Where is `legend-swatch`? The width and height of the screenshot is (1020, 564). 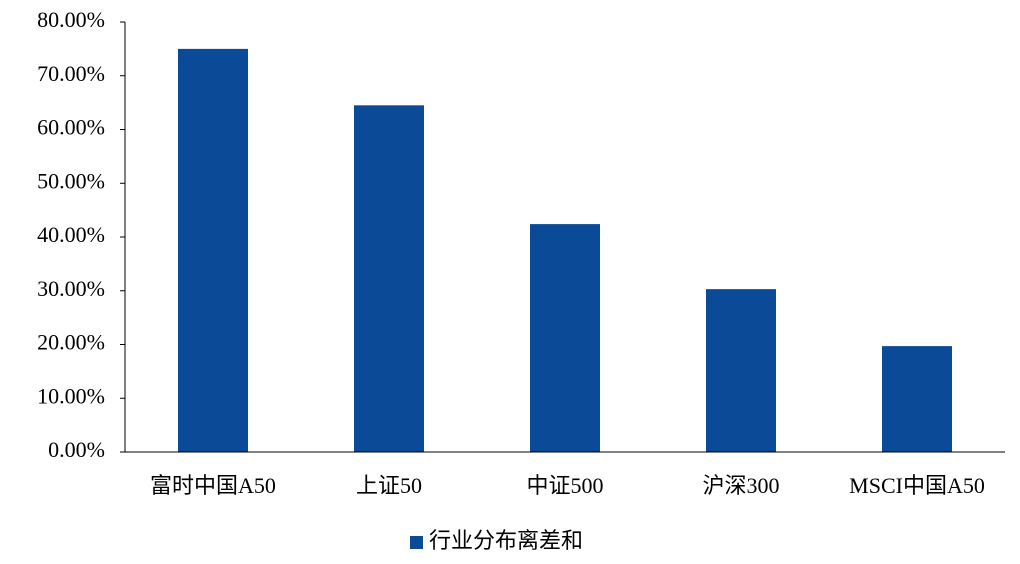
legend-swatch is located at coordinates (416, 542).